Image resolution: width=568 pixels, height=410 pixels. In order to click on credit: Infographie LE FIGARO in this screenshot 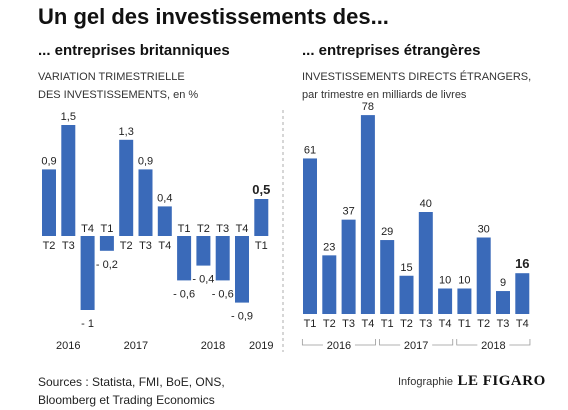, I will do `click(472, 381)`.